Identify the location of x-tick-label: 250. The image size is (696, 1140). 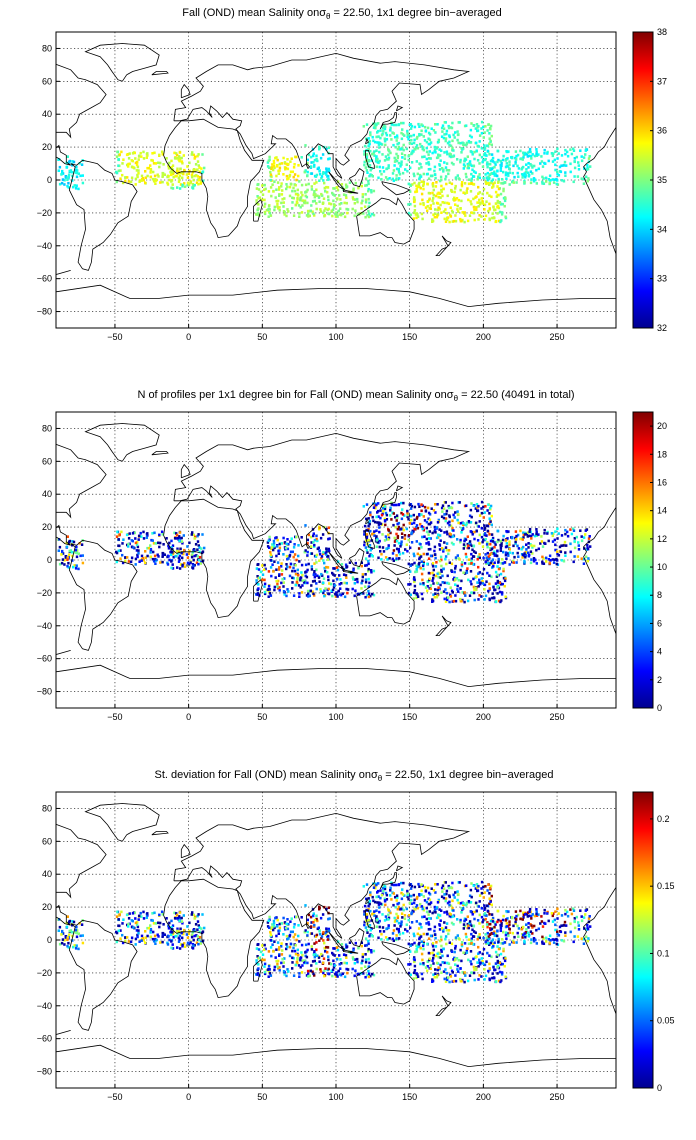
(557, 337).